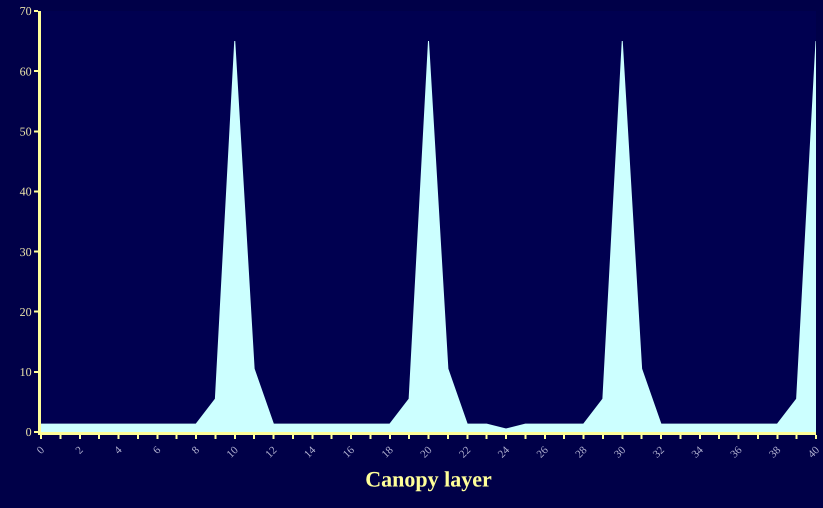 Image resolution: width=823 pixels, height=508 pixels. I want to click on y-tick-label: 10, so click(26, 372).